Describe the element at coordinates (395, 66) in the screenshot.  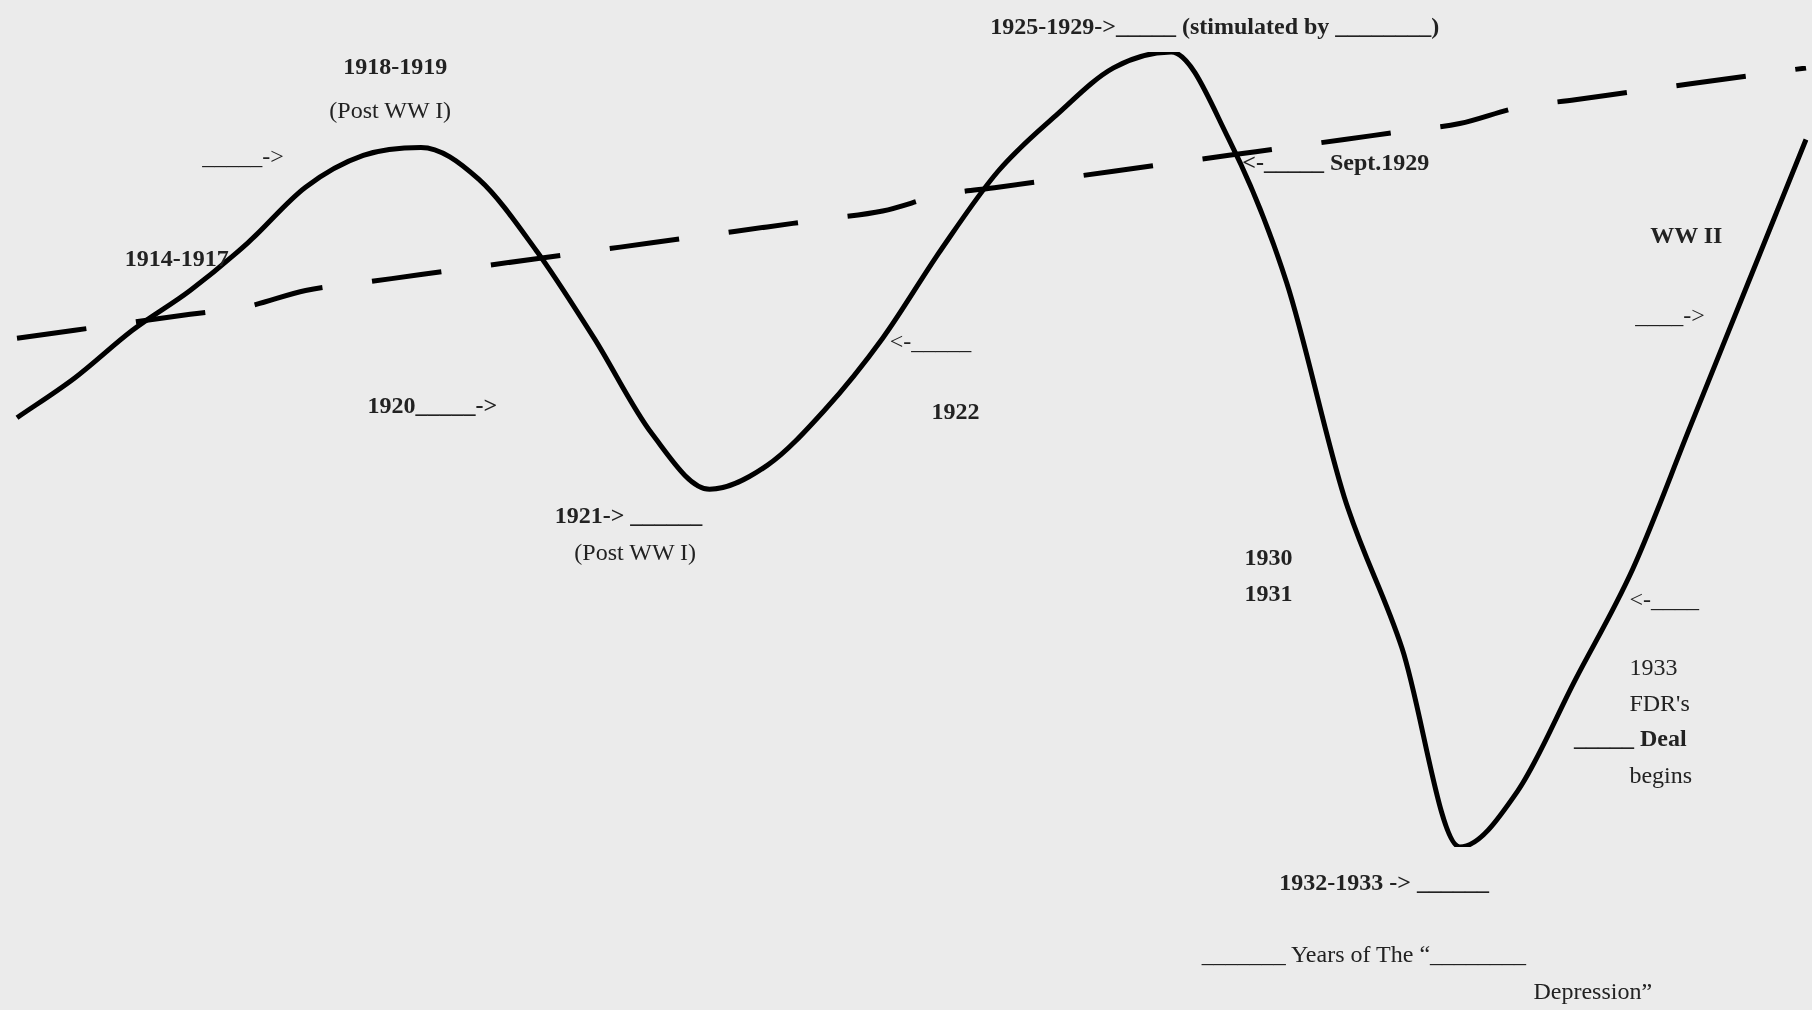
I see `annotation: 1918-1919` at that location.